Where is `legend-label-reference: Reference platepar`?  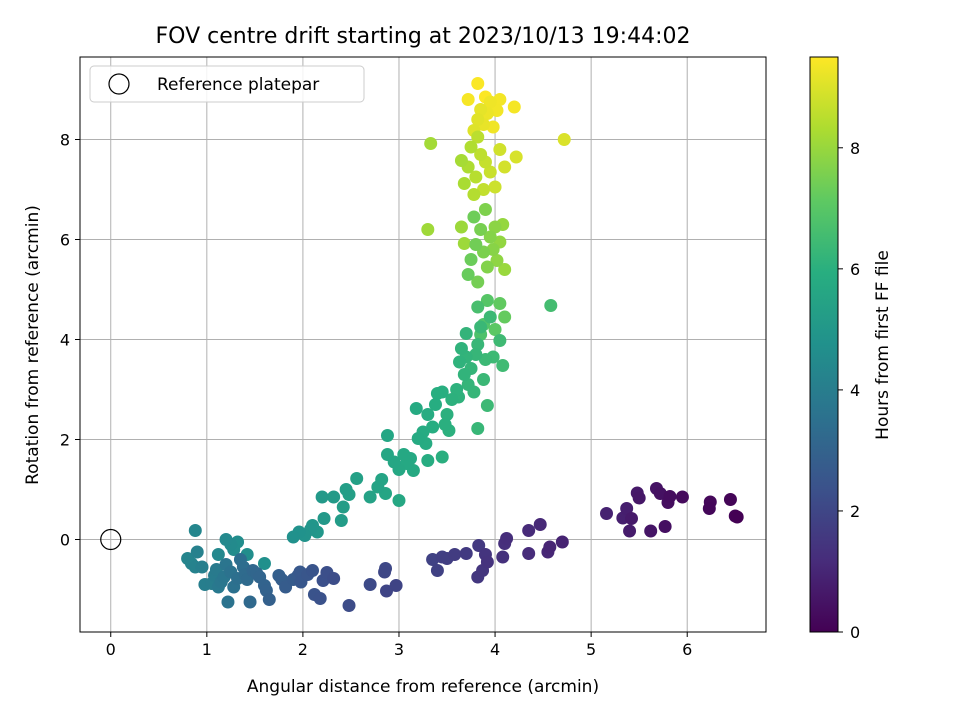 legend-label-reference: Reference platepar is located at coordinates (238, 85).